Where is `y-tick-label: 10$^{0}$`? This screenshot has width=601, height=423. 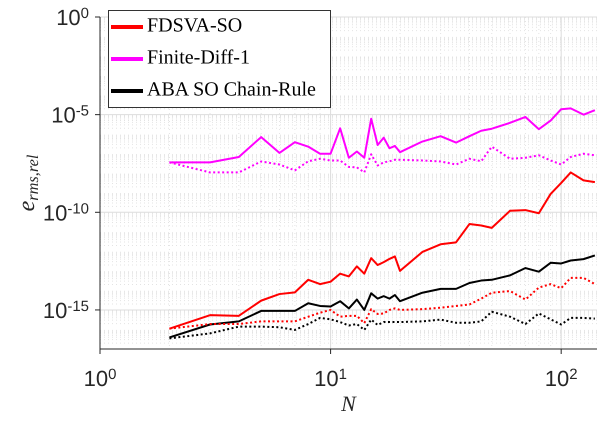 y-tick-label: 10$^{0}$ is located at coordinates (72, 17).